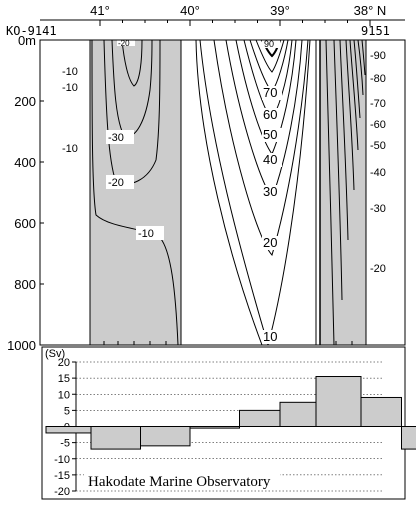 The image size is (416, 506). I want to click on depth-tick-label: 600, so click(25, 223).